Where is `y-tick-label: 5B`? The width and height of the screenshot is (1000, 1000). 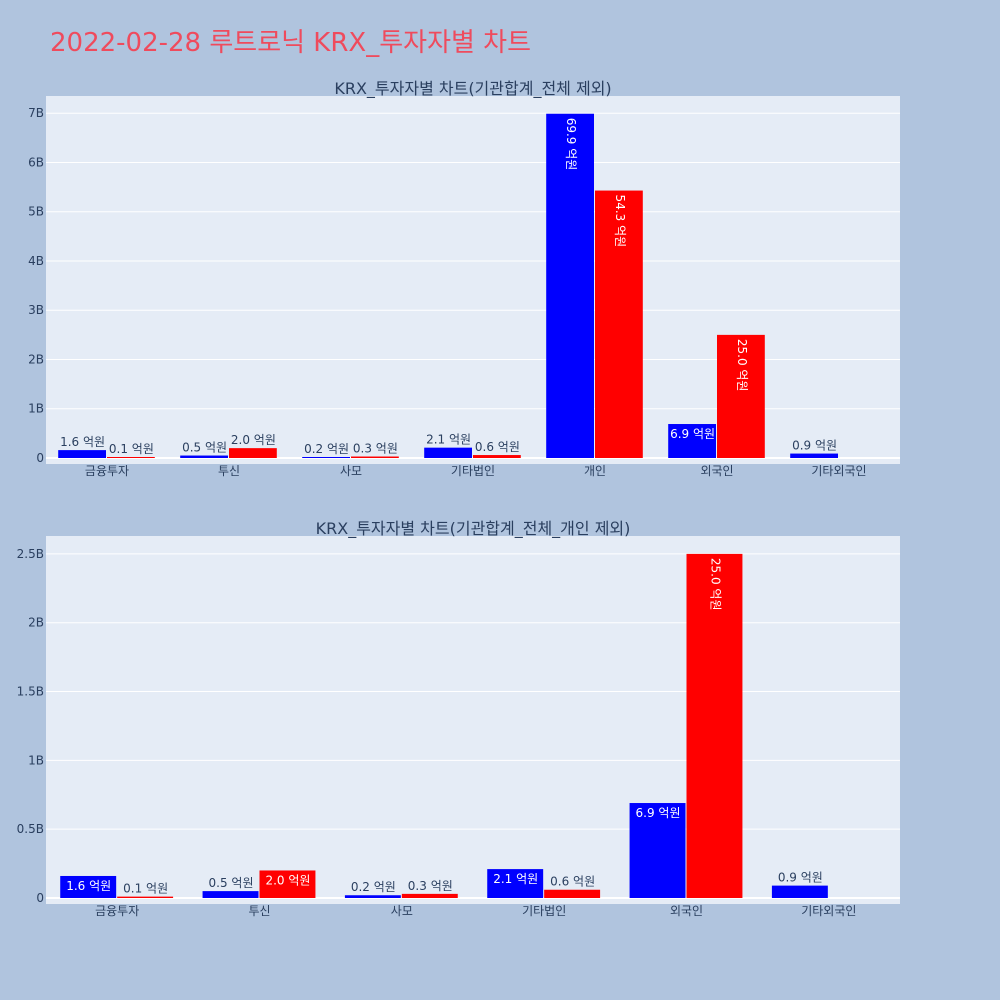
y-tick-label: 5B is located at coordinates (36, 212).